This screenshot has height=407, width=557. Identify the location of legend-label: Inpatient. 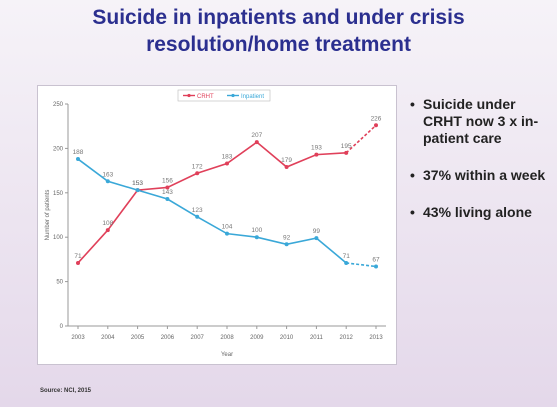
(252, 97).